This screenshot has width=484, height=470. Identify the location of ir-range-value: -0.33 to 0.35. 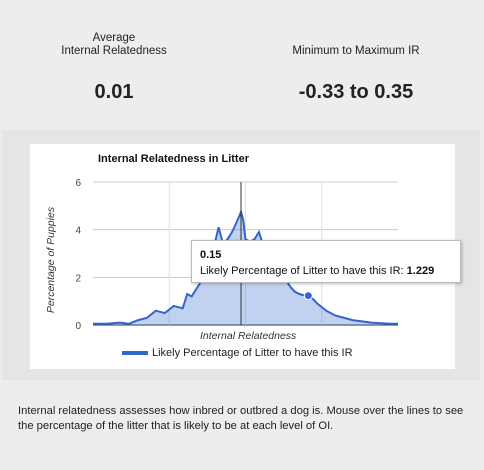
(356, 92).